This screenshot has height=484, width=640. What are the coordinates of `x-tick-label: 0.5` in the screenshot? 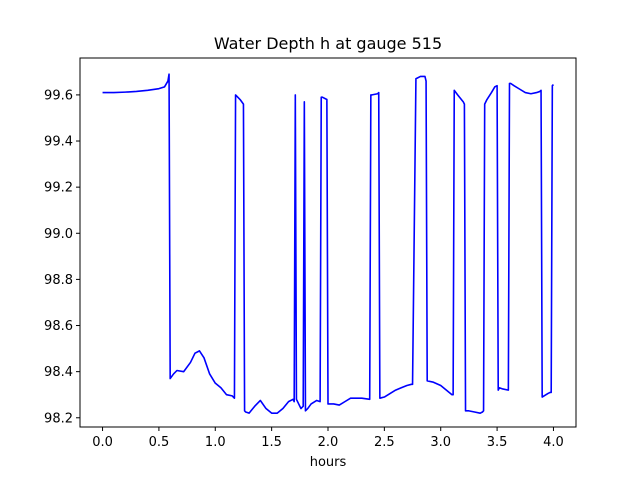 It's located at (159, 442).